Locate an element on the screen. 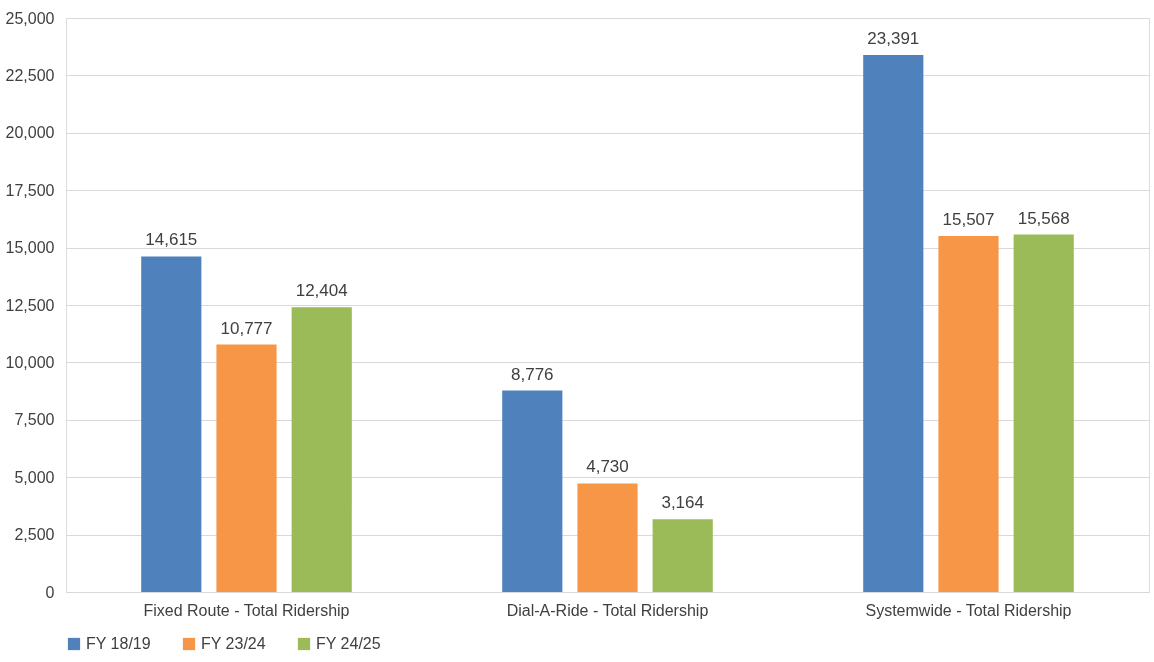  legend-label: FY 23/24 is located at coordinates (233, 643).